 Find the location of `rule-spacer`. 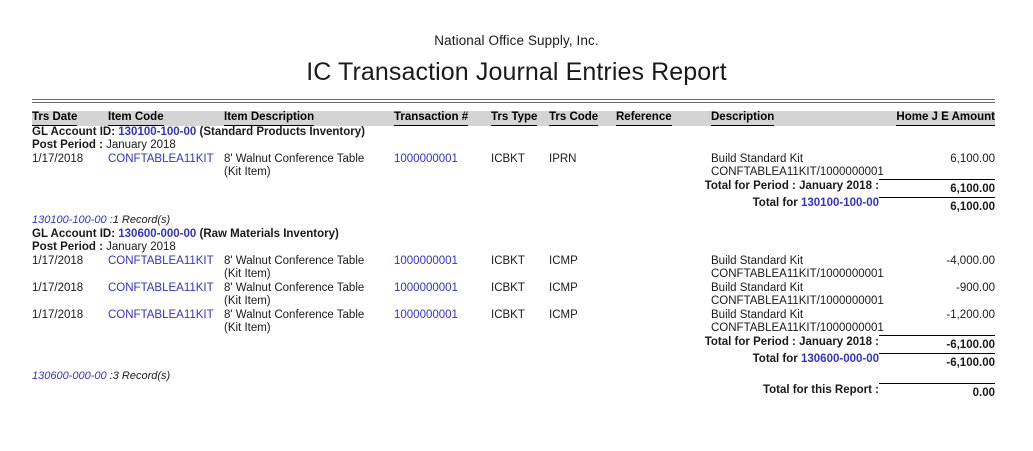

rule-spacer is located at coordinates (513, 101).